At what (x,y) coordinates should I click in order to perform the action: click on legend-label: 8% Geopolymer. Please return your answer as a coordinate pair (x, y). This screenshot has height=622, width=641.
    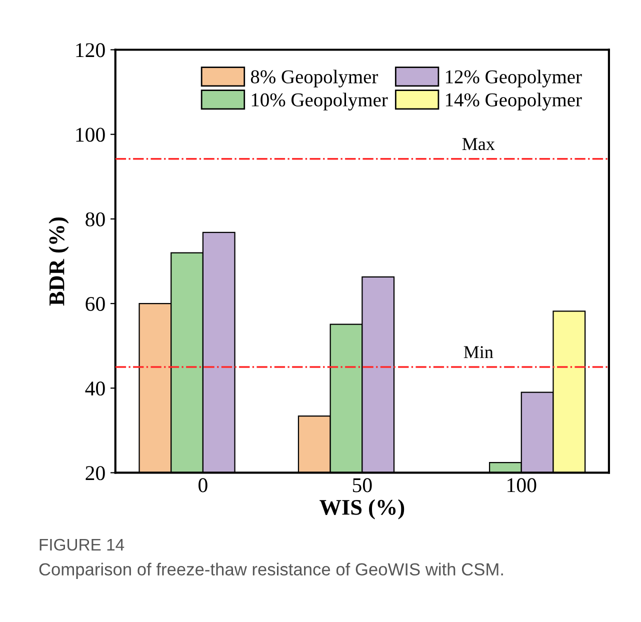
    Looking at the image, I should click on (314, 79).